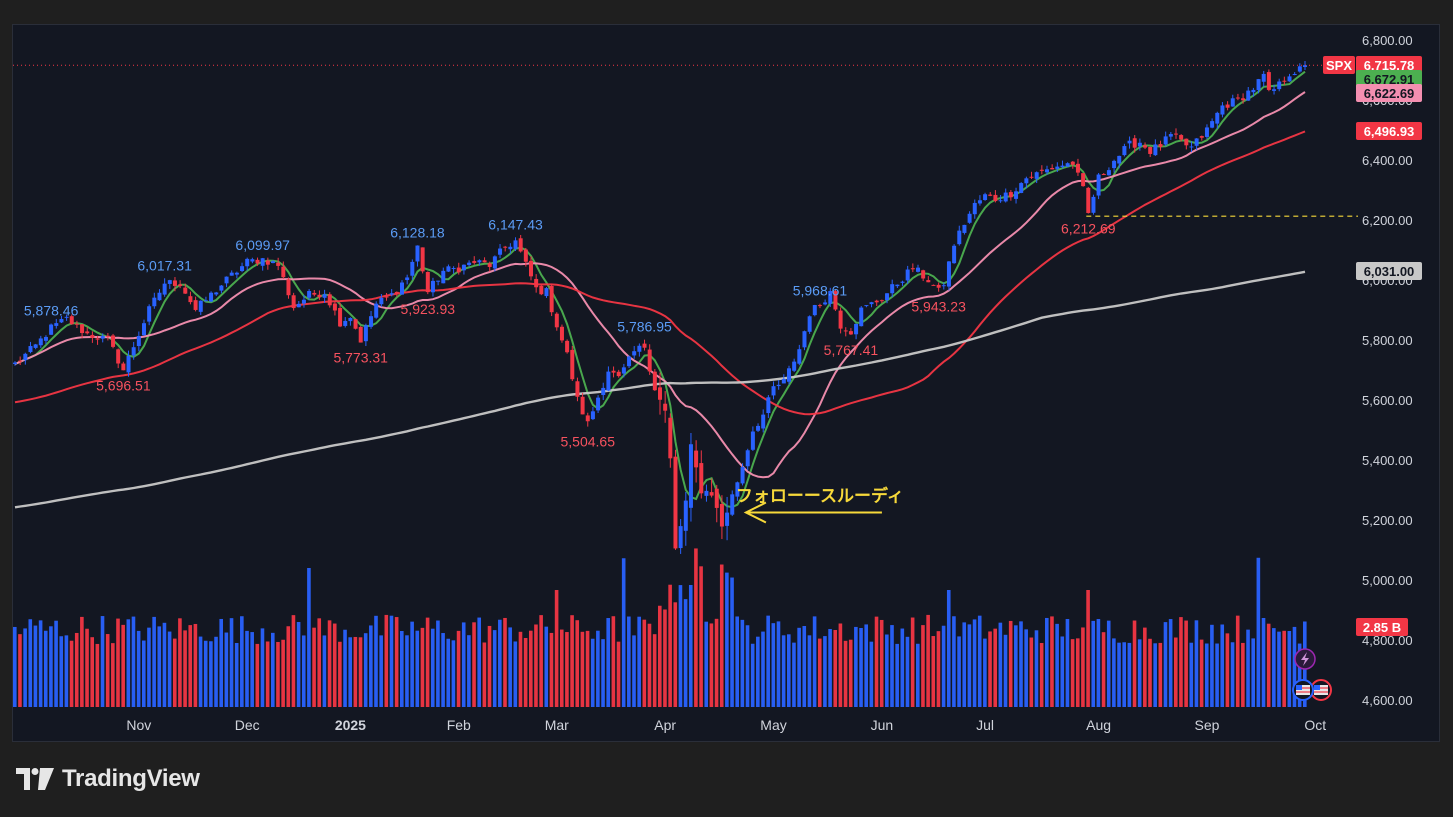 The width and height of the screenshot is (1453, 817). I want to click on price-tick-label: 6,800.00, so click(1387, 40).